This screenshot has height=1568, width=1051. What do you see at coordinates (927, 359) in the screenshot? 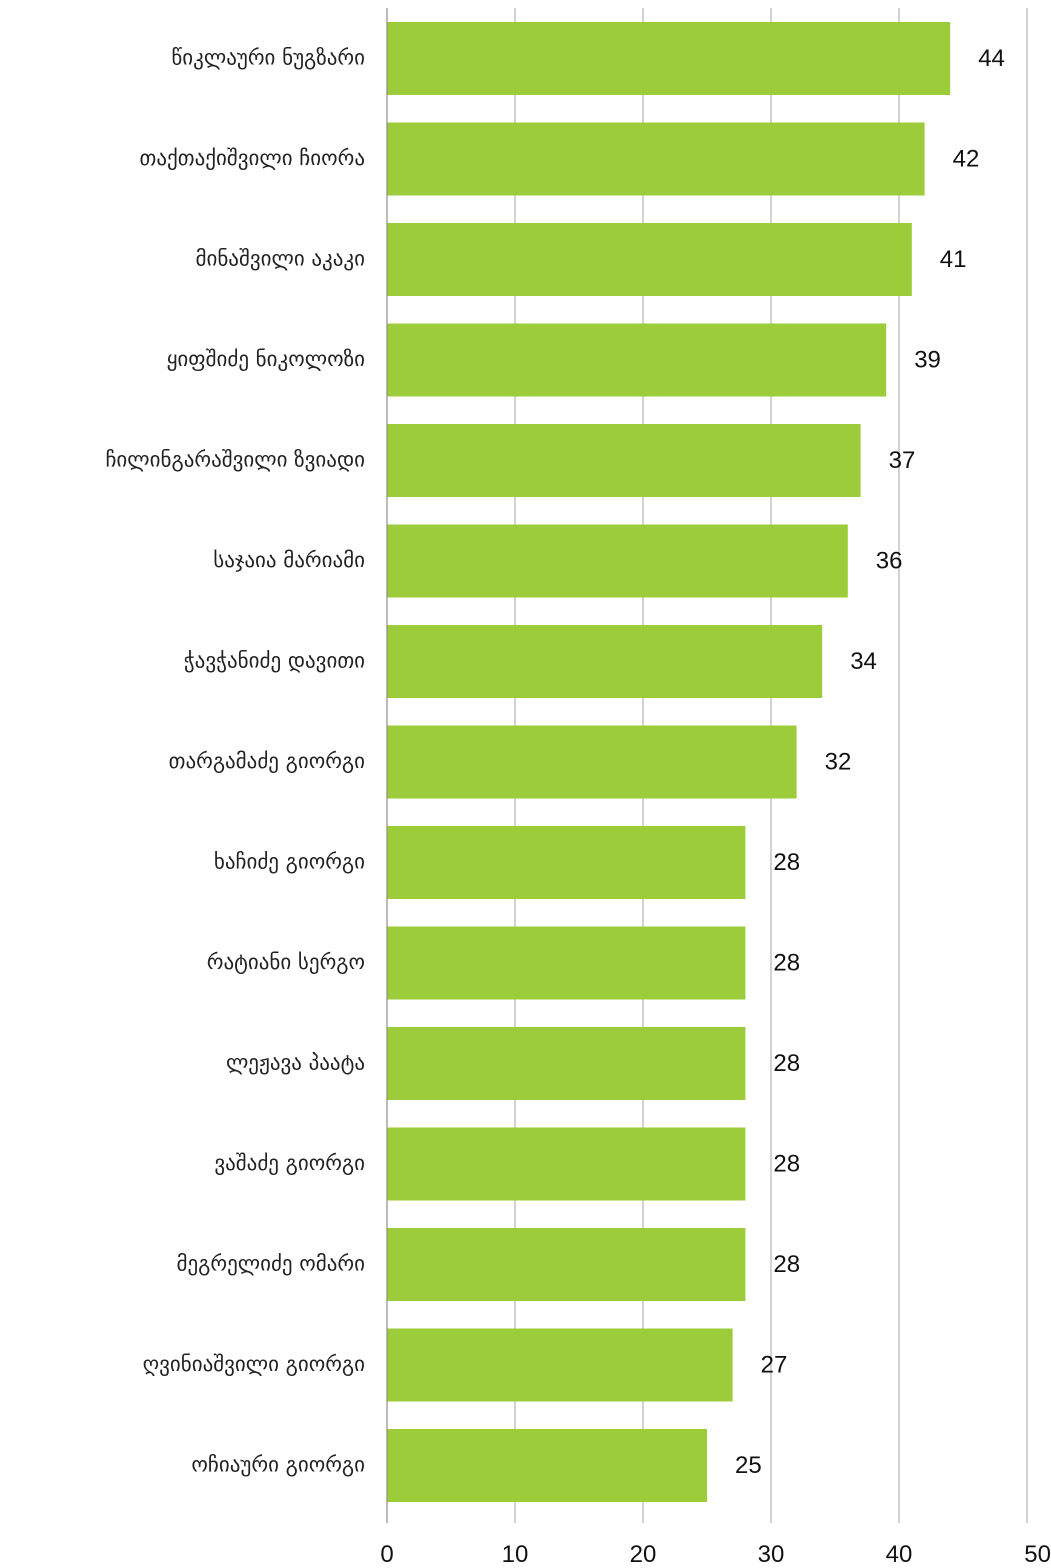
I see `value-label: 39` at bounding box center [927, 359].